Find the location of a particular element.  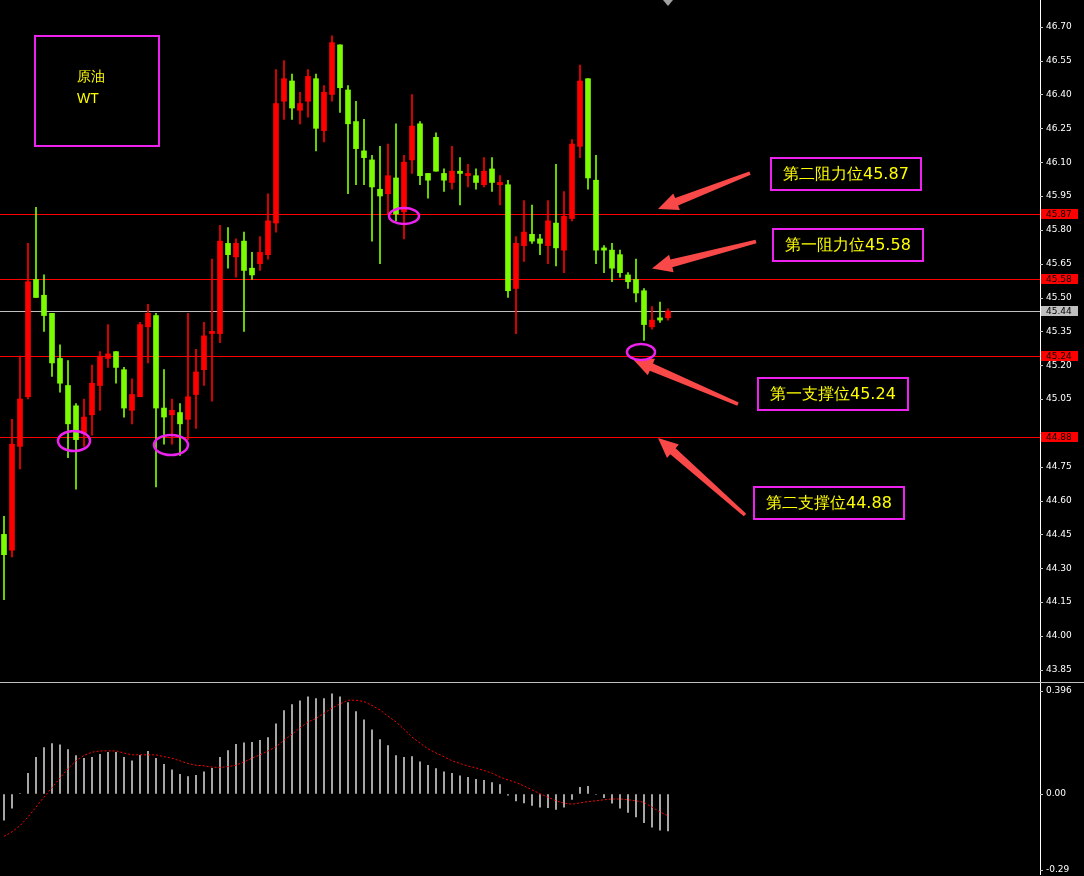

y-tick-label: 46.40 is located at coordinates (1059, 93).